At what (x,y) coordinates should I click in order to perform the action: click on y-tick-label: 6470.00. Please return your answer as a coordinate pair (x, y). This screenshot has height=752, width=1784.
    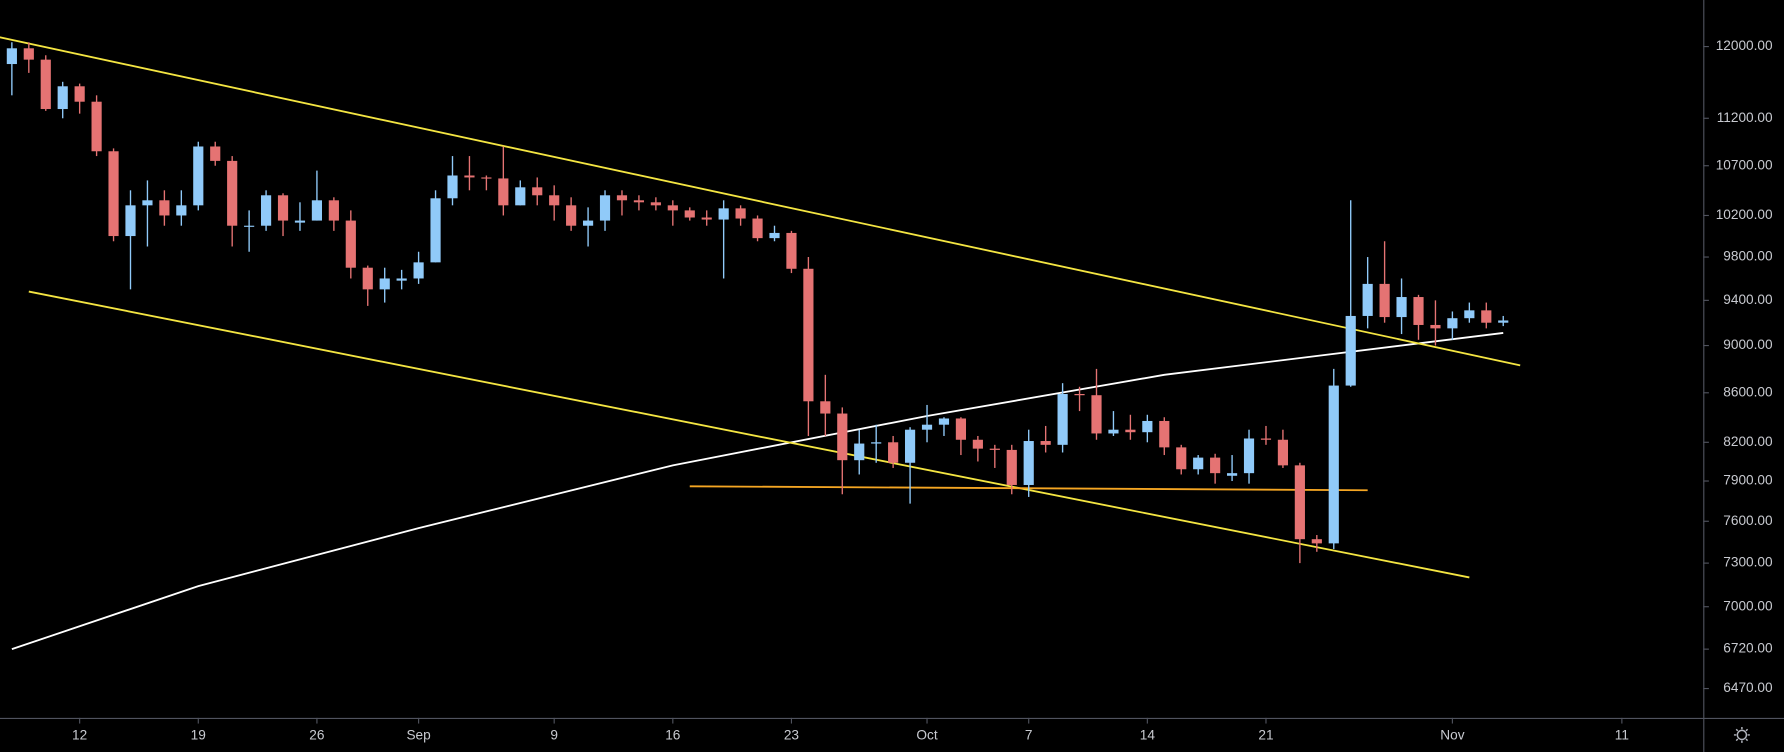
    Looking at the image, I should click on (1748, 687).